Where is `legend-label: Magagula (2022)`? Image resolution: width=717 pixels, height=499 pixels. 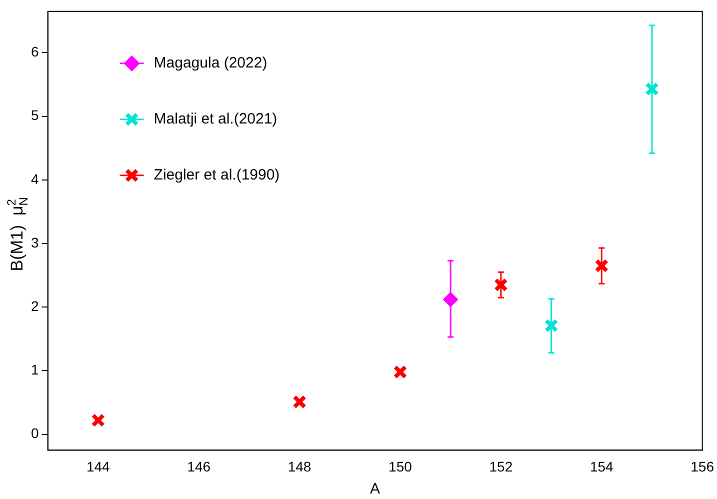 legend-label: Magagula (2022) is located at coordinates (211, 63).